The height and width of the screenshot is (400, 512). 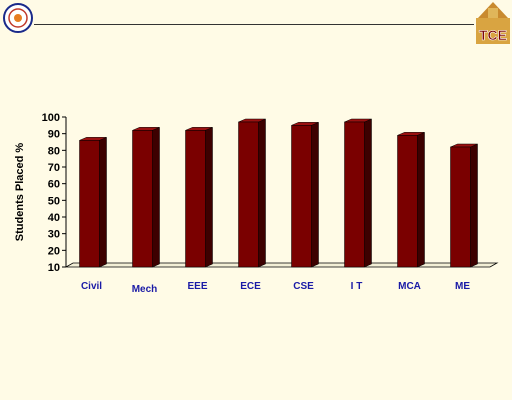 What do you see at coordinates (54, 151) in the screenshot?
I see `y-tick-label: 80` at bounding box center [54, 151].